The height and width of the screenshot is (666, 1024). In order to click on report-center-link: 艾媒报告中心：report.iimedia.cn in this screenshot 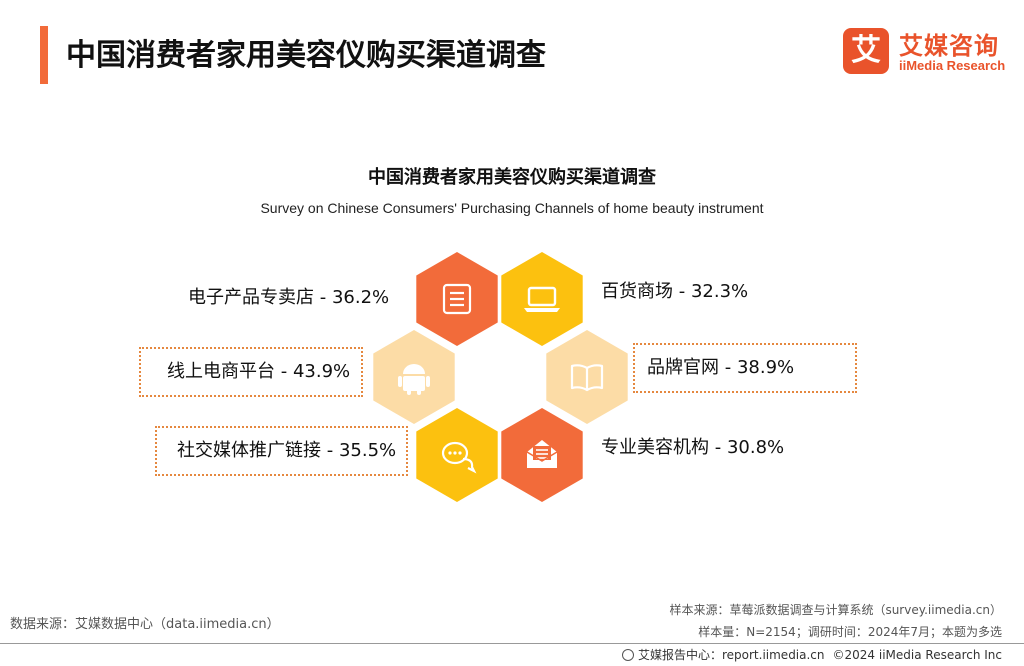, I will do `click(731, 655)`.